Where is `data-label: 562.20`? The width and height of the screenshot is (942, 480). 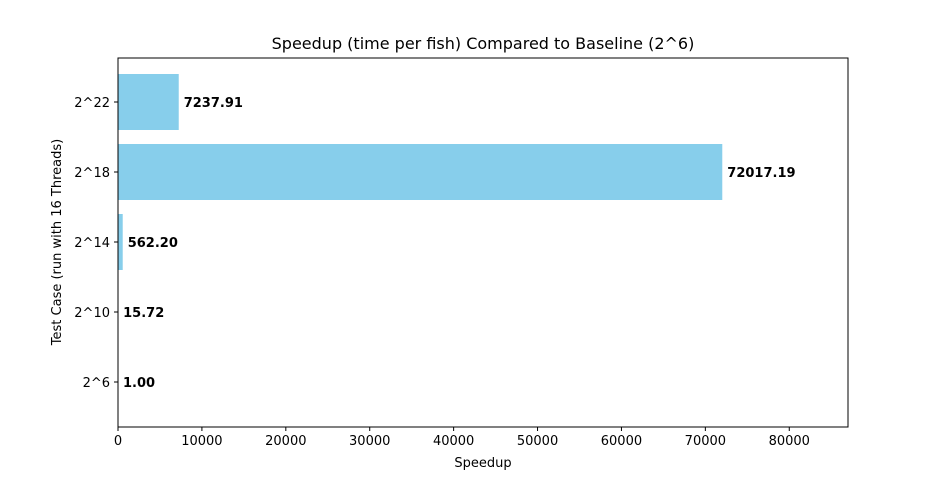 data-label: 562.20 is located at coordinates (153, 243).